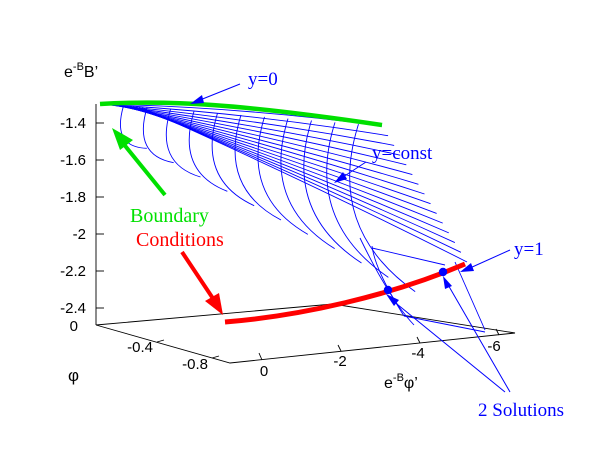  I want to click on z-tick-label-3: -1.8, so click(73, 197).